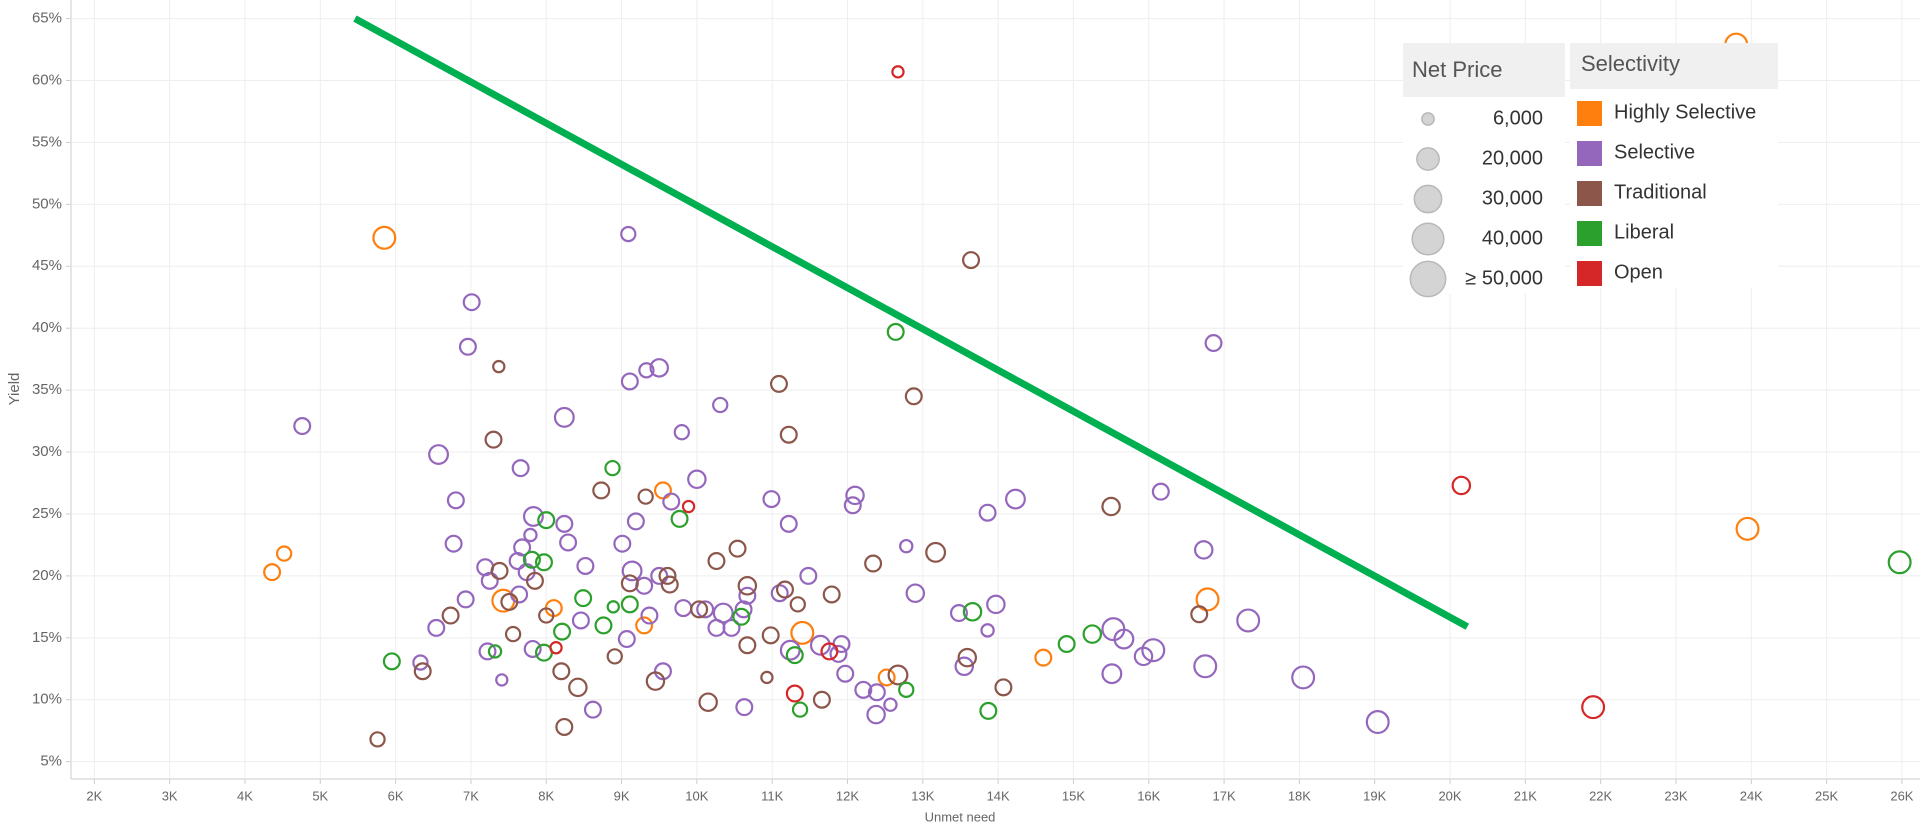 The height and width of the screenshot is (832, 1920). What do you see at coordinates (1512, 198) in the screenshot?
I see `size-legend-label: 30,000` at bounding box center [1512, 198].